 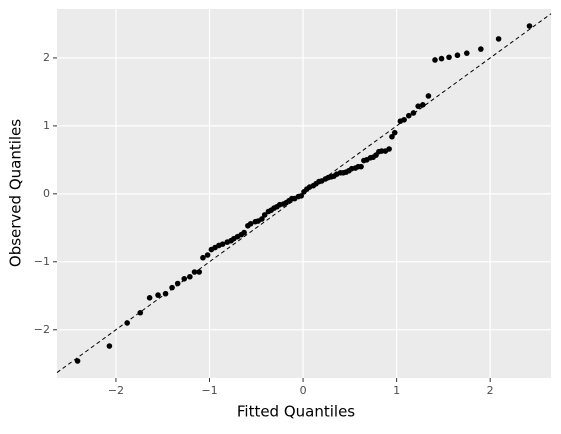 I want to click on x-tick-label: 0, so click(x=303, y=390).